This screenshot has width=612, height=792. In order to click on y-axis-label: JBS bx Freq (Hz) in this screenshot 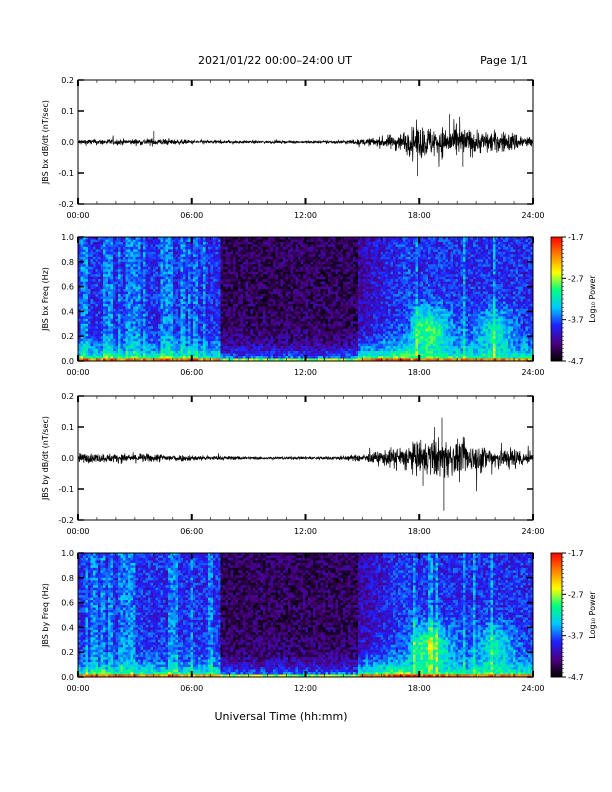, I will do `click(45, 299)`.